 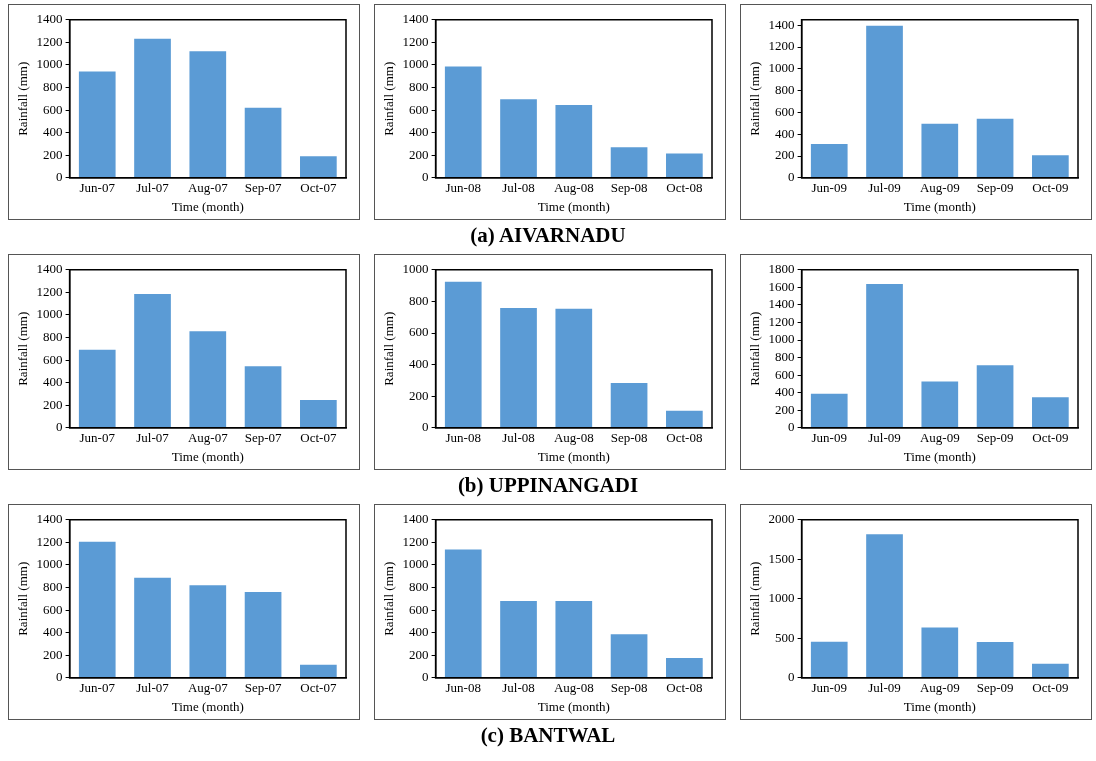 I want to click on text: (c) BANTWAL, so click(x=548, y=735).